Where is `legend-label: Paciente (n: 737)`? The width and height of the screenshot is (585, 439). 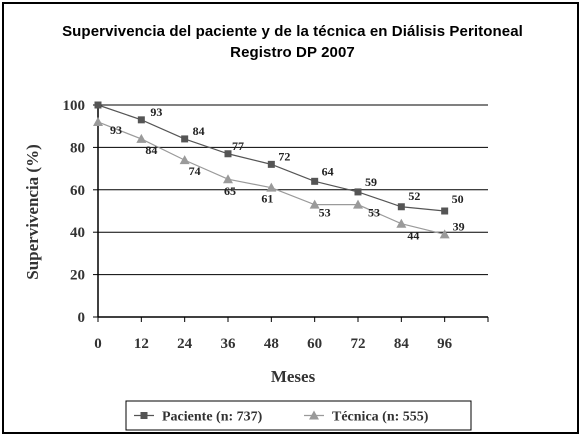 legend-label: Paciente (n: 737) is located at coordinates (212, 417).